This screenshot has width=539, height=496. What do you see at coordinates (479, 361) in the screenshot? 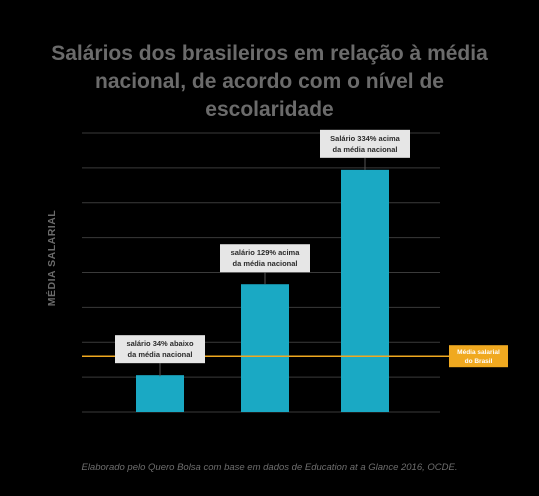
I see `reference-label-text: do Brasil` at bounding box center [479, 361].